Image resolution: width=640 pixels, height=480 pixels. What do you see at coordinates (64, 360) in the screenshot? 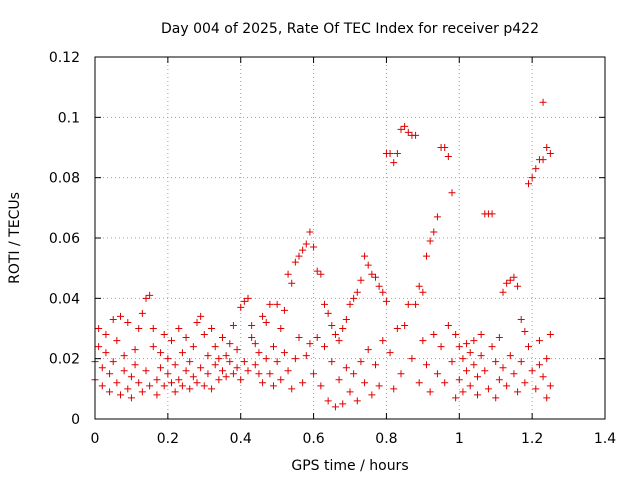
I see `y-tick-label: 0.02` at bounding box center [64, 360].